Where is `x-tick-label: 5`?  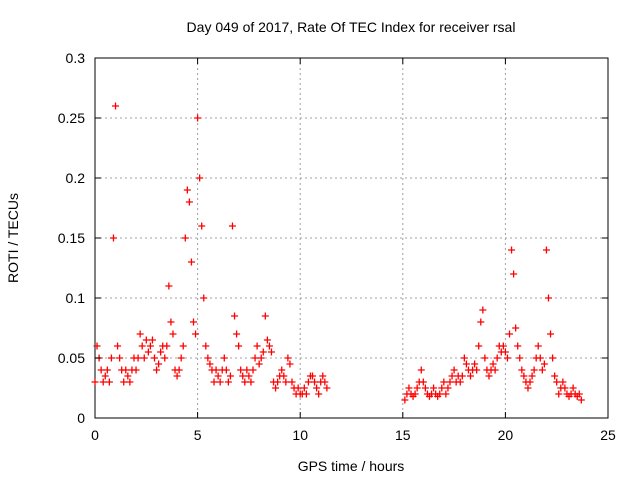
x-tick-label: 5 is located at coordinates (198, 435).